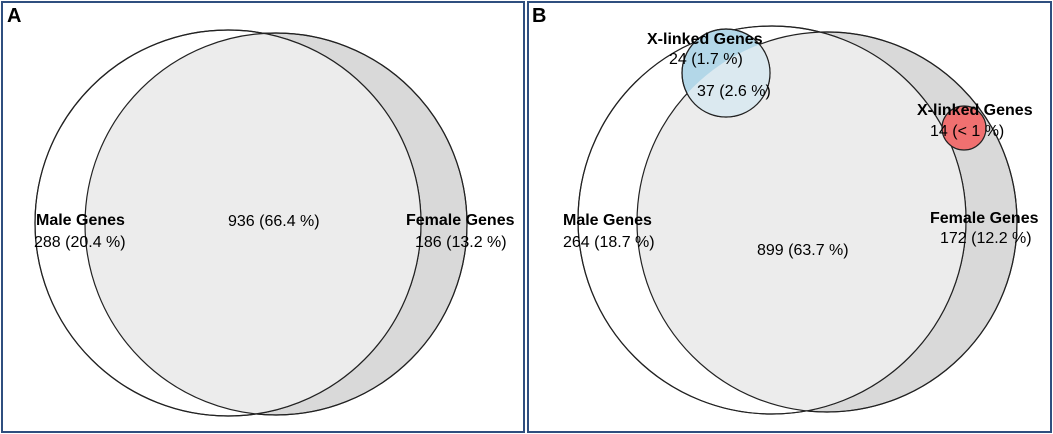 Image resolution: width=1053 pixels, height=434 pixels. I want to click on x-linked-genes-circle-female-side, so click(964, 128).